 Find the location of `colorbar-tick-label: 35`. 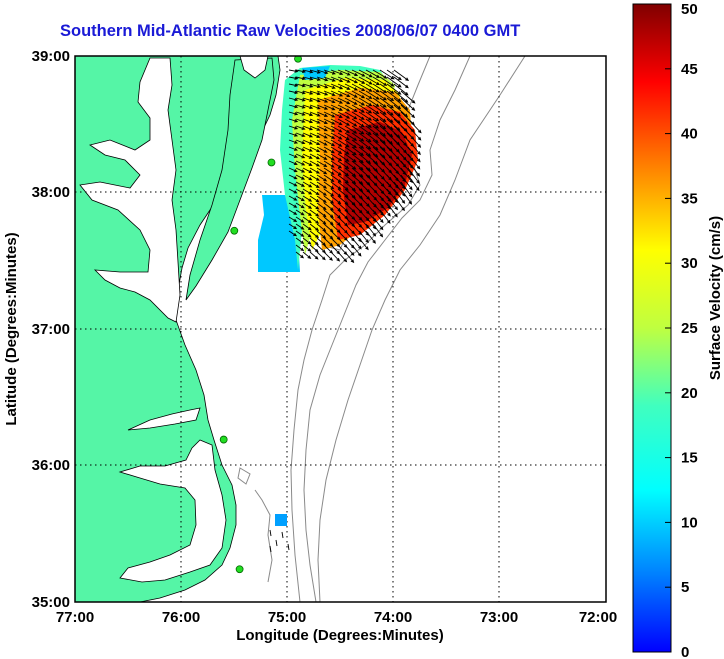

colorbar-tick-label: 35 is located at coordinates (689, 198).